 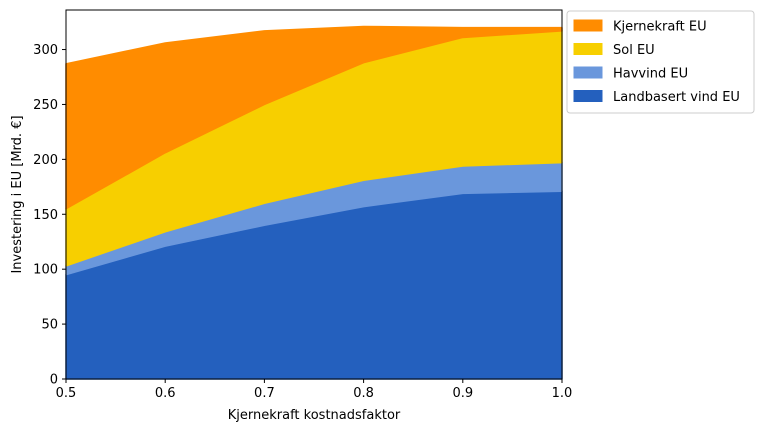 I want to click on legend-box, so click(x=660, y=62).